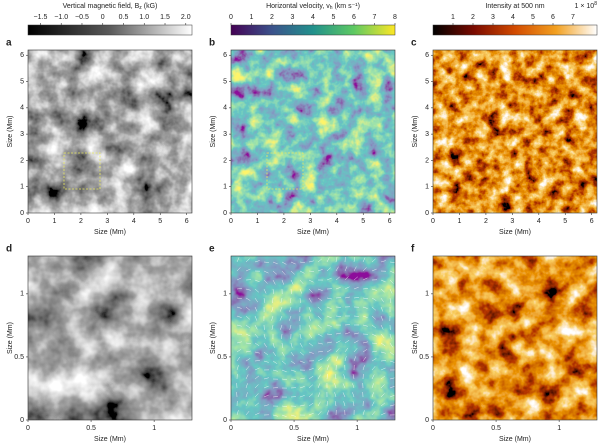 The image size is (600, 447). Describe the element at coordinates (310, 221) in the screenshot. I see `x-tick-label: 3` at that location.